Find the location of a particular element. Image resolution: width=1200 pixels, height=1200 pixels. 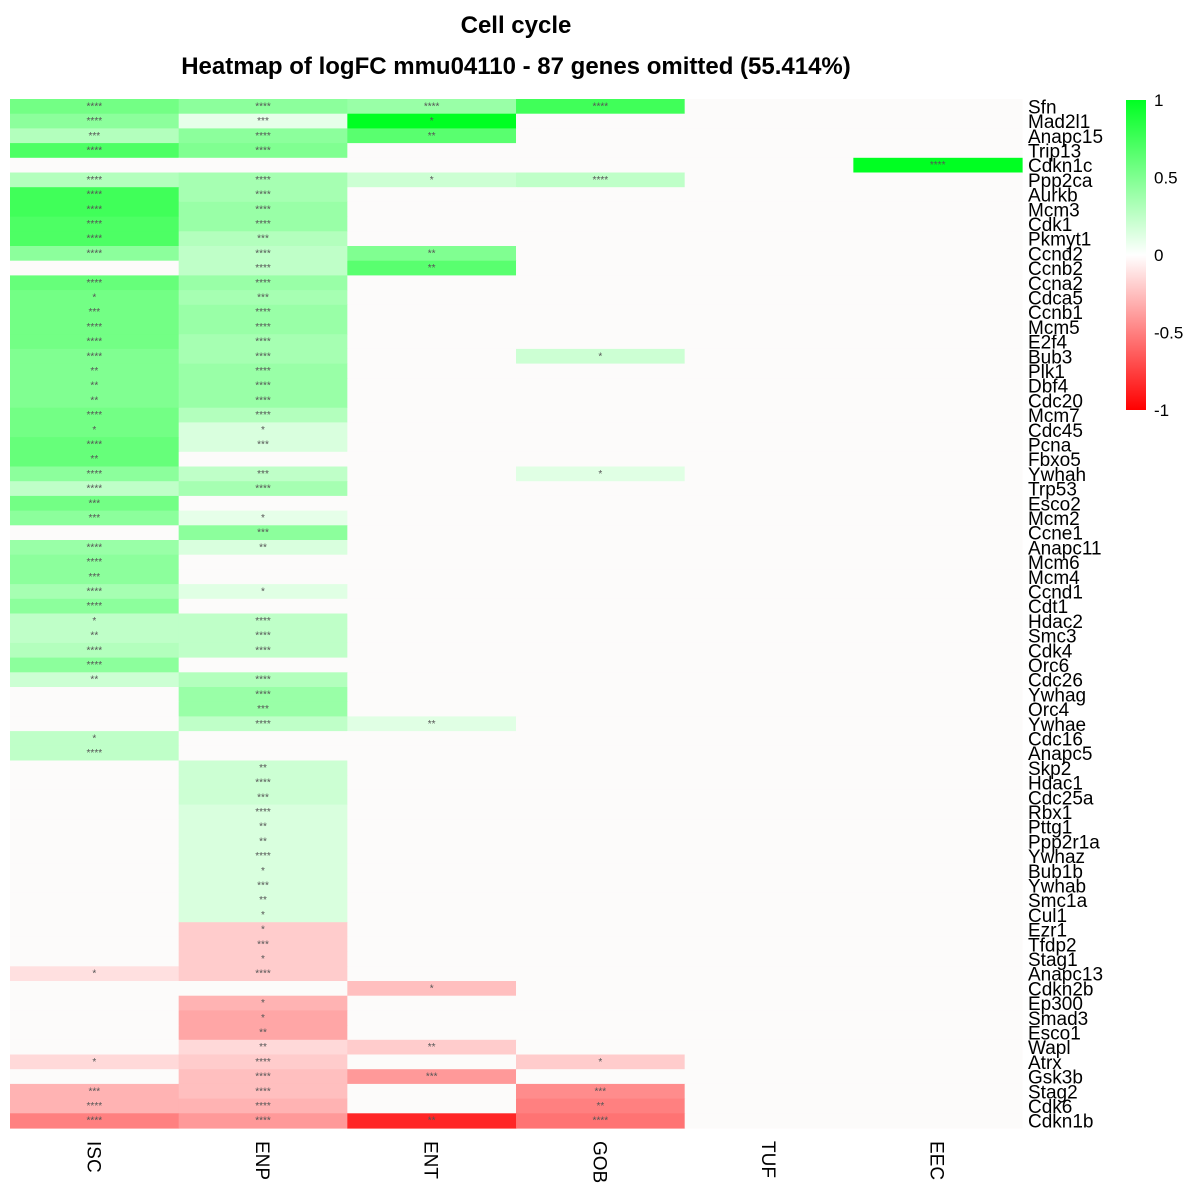

row-label: Smc3 is located at coordinates (1052, 637).